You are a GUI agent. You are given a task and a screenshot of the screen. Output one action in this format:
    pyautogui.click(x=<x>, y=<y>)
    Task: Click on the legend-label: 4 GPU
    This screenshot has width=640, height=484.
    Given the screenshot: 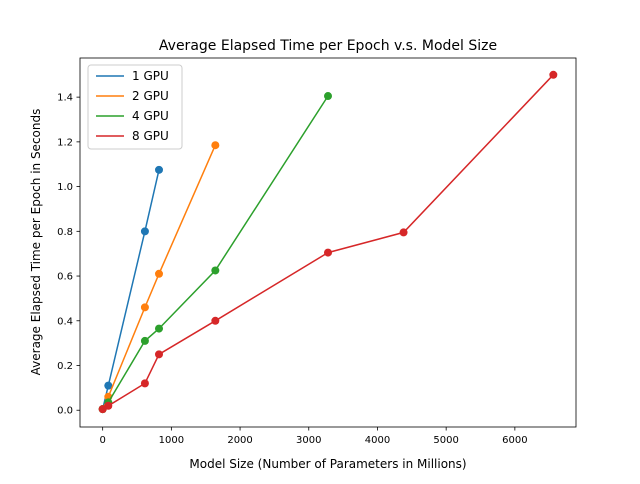 What is the action you would take?
    pyautogui.click(x=150, y=116)
    